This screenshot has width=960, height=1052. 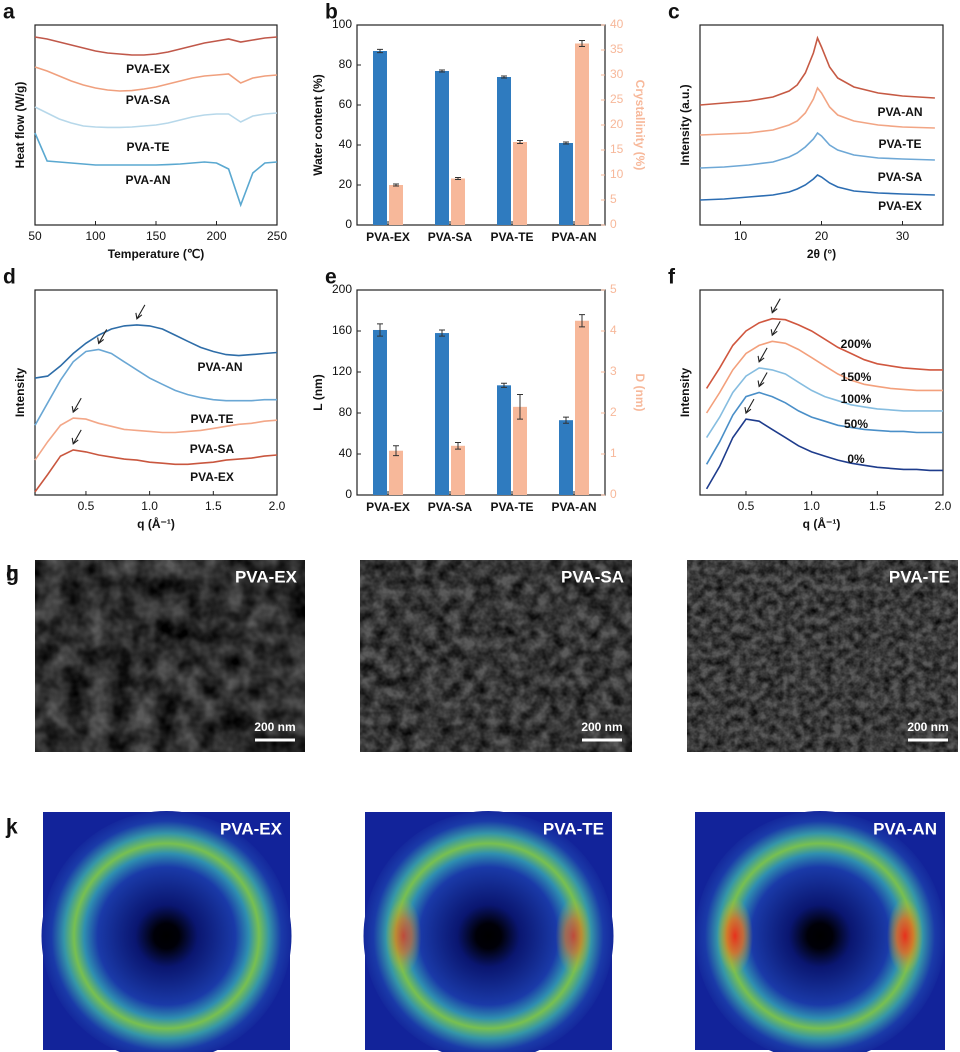 What do you see at coordinates (318, 125) in the screenshot?
I see `y-axis-label: Water content (%)` at bounding box center [318, 125].